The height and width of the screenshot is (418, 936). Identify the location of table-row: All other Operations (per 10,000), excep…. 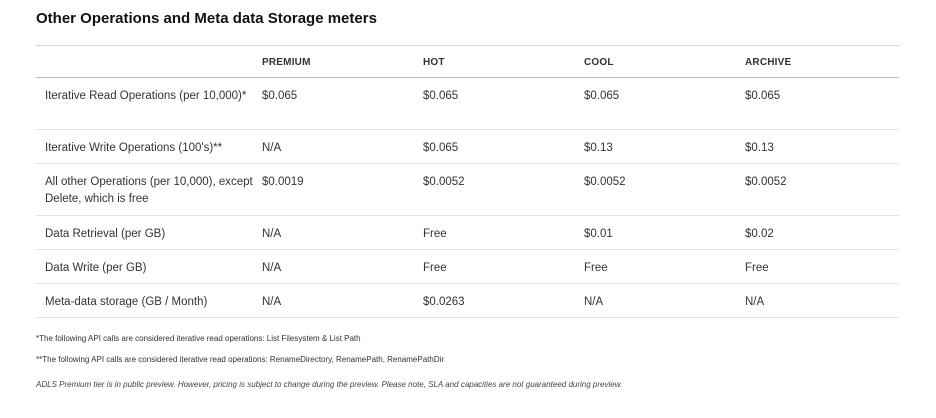
(467, 190).